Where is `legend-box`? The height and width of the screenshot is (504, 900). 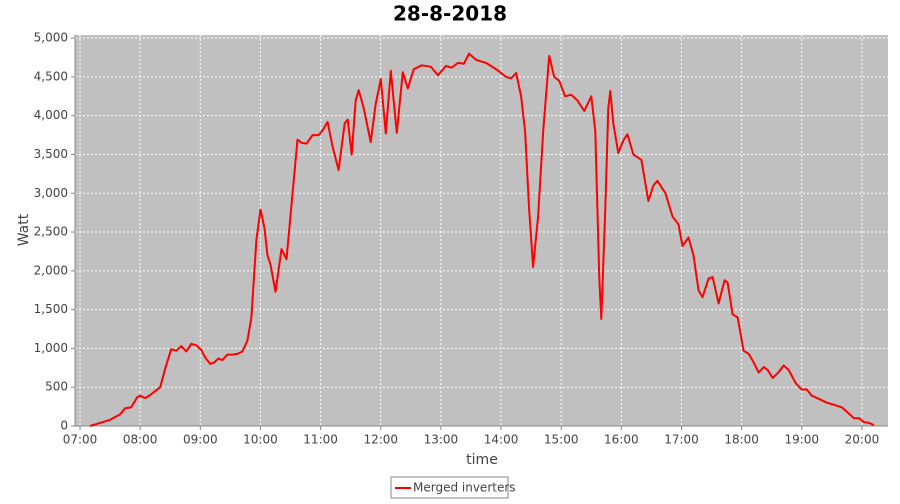
legend-box is located at coordinates (449, 487).